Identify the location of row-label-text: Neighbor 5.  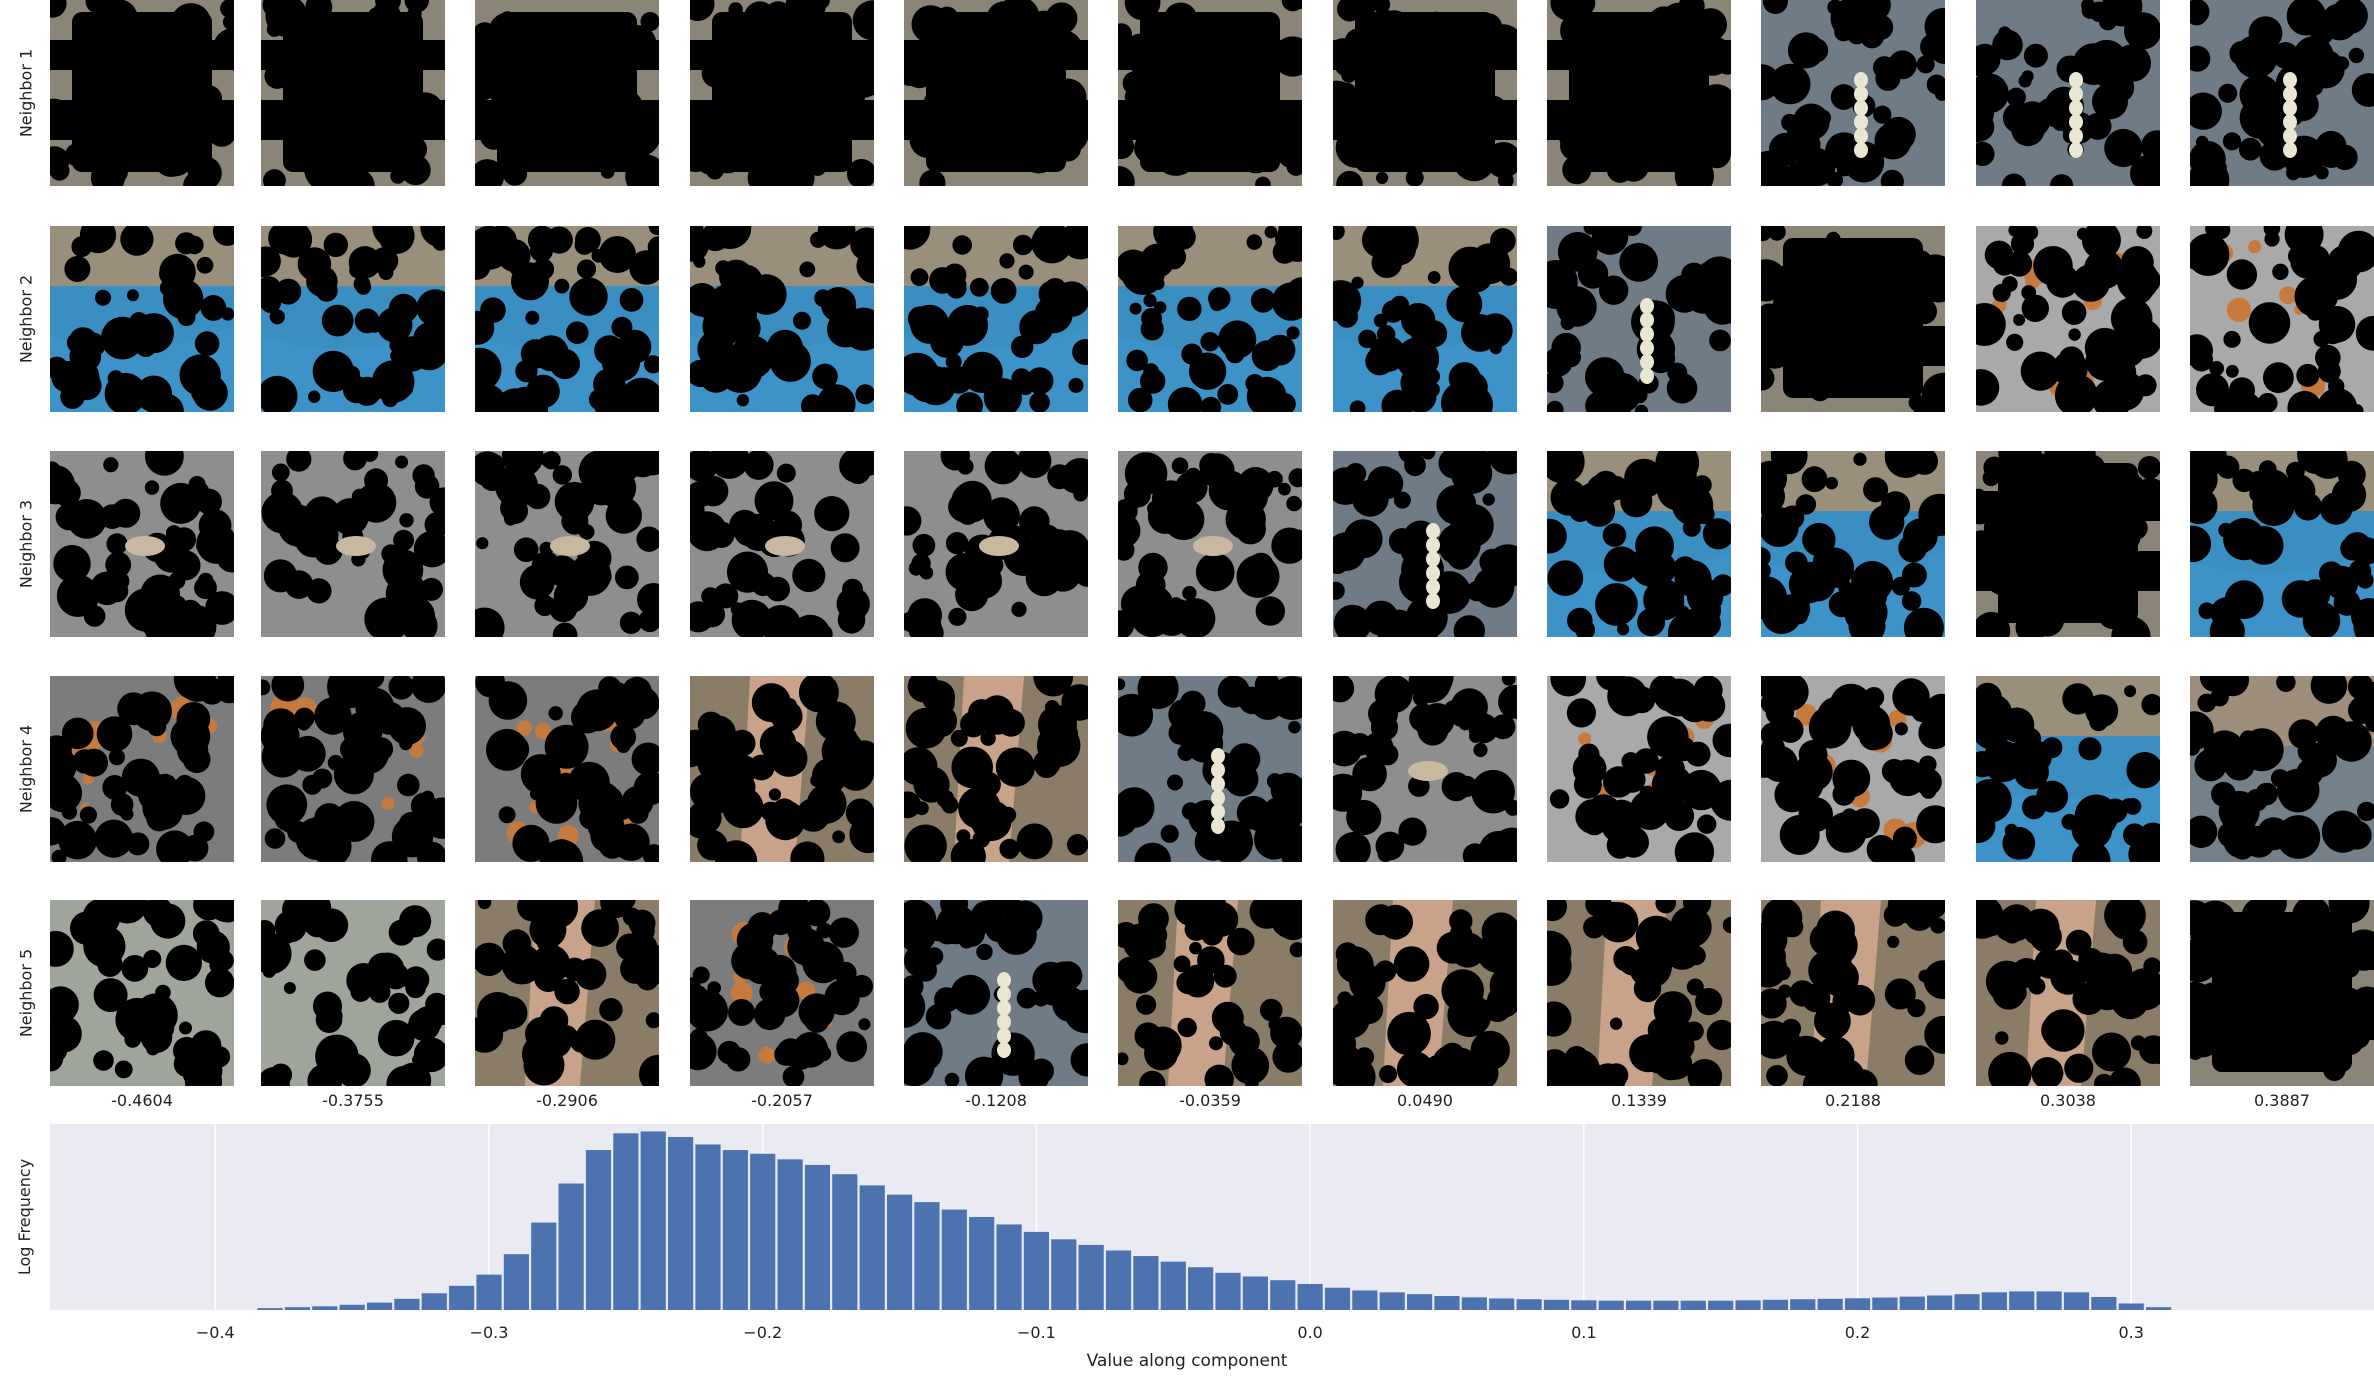
(26, 993).